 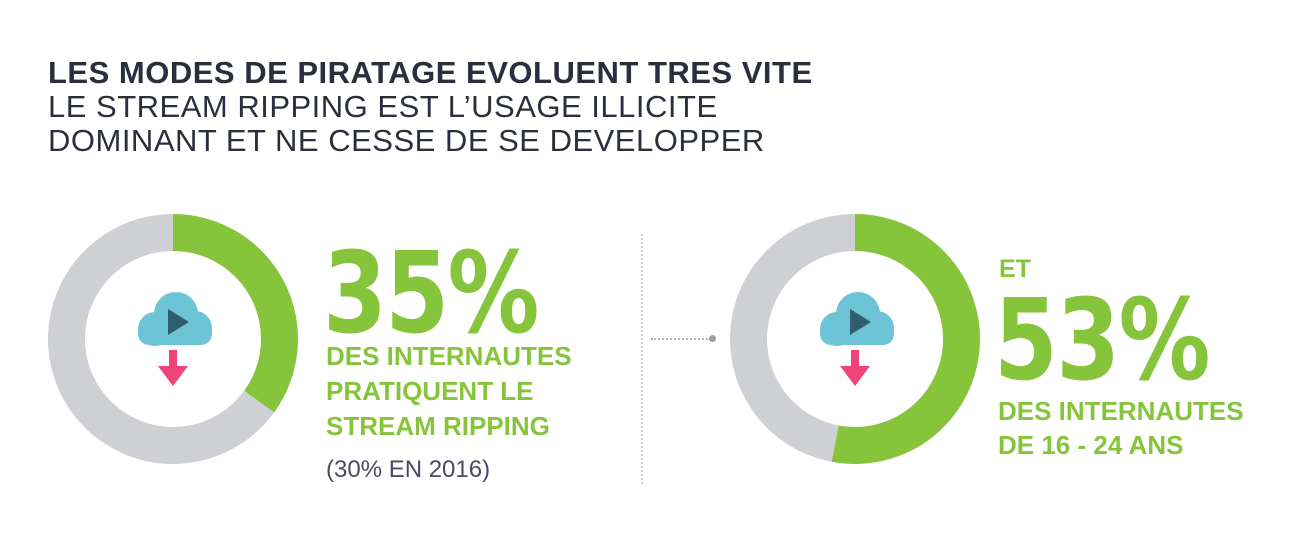 I want to click on connector-line, so click(x=681, y=339).